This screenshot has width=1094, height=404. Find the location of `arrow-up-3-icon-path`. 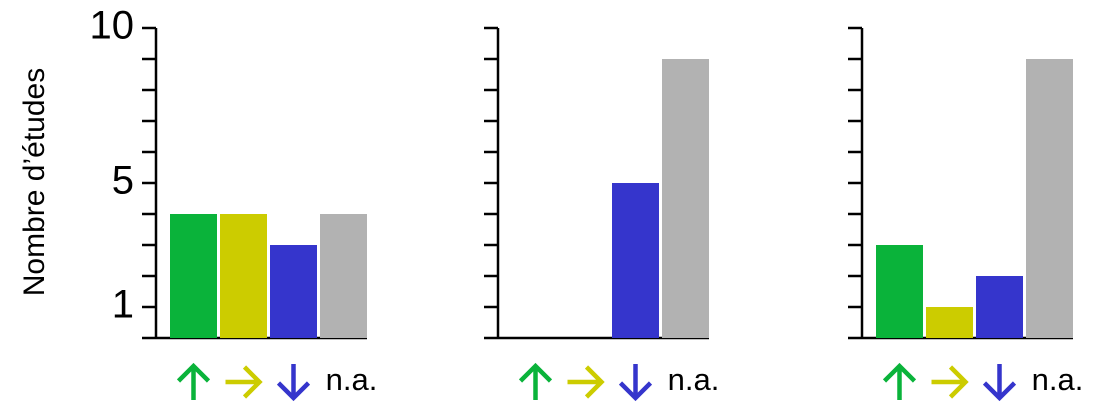

arrow-up-3-icon-path is located at coordinates (899, 381).